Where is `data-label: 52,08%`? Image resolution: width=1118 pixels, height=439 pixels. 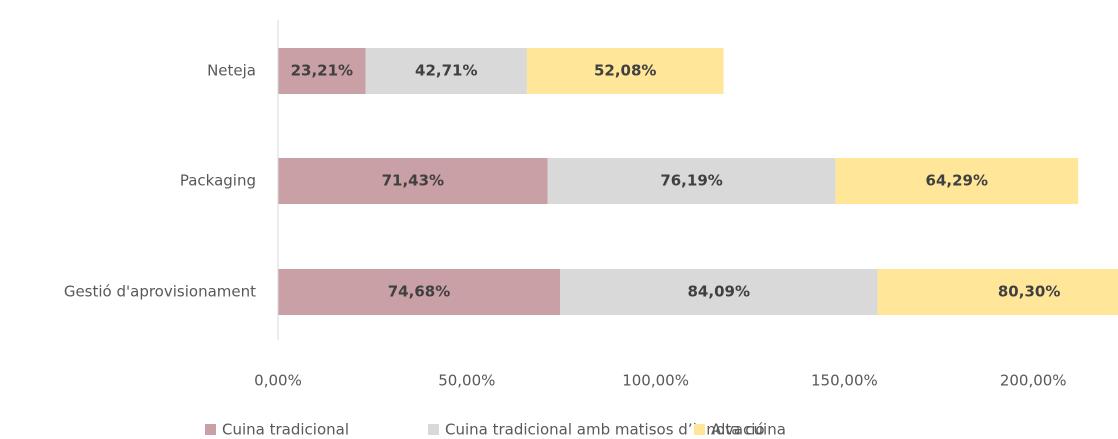 data-label: 52,08% is located at coordinates (625, 71).